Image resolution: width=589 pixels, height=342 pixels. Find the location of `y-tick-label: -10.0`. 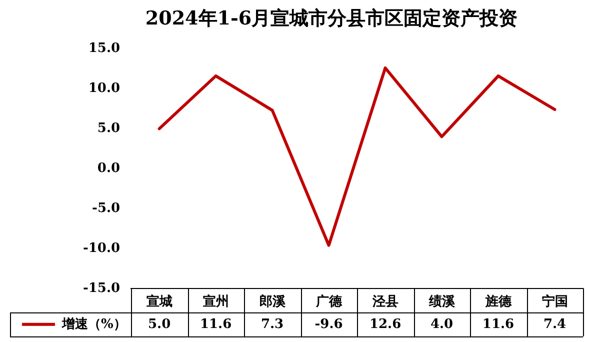

y-tick-label: -10.0 is located at coordinates (101, 248).